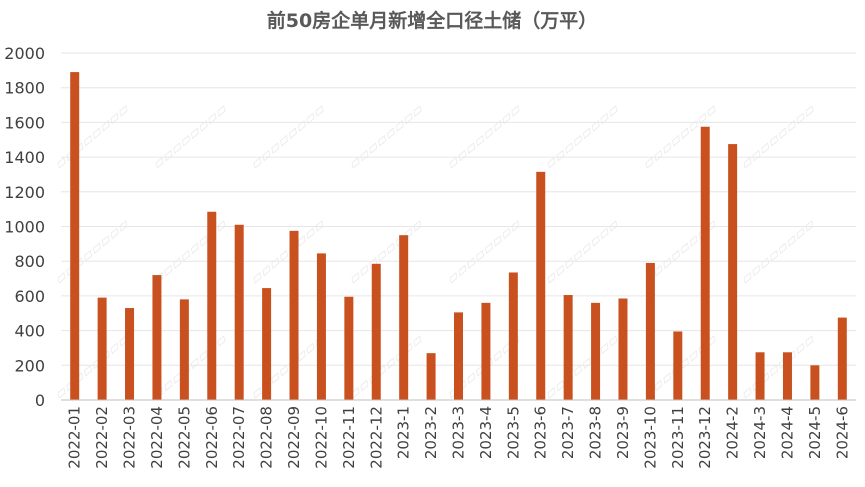 The height and width of the screenshot is (487, 865). I want to click on x-tick-label: 2023-9, so click(623, 432).